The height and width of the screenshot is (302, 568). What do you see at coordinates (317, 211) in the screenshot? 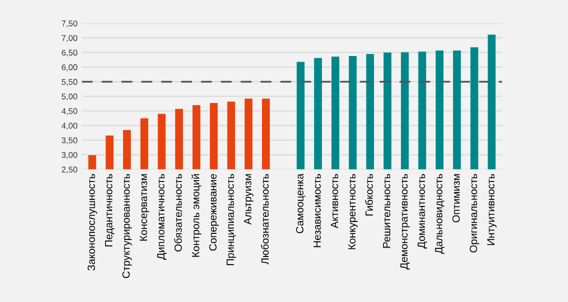
I see `x-tick-label: Независимость` at bounding box center [317, 211].